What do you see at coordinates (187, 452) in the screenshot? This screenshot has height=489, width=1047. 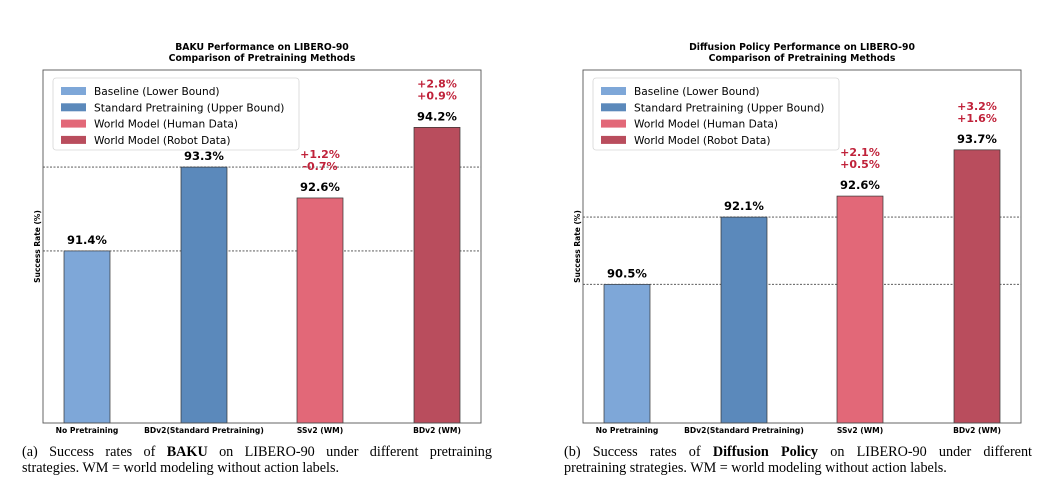 I see `caption-bold-text: BAKU` at bounding box center [187, 452].